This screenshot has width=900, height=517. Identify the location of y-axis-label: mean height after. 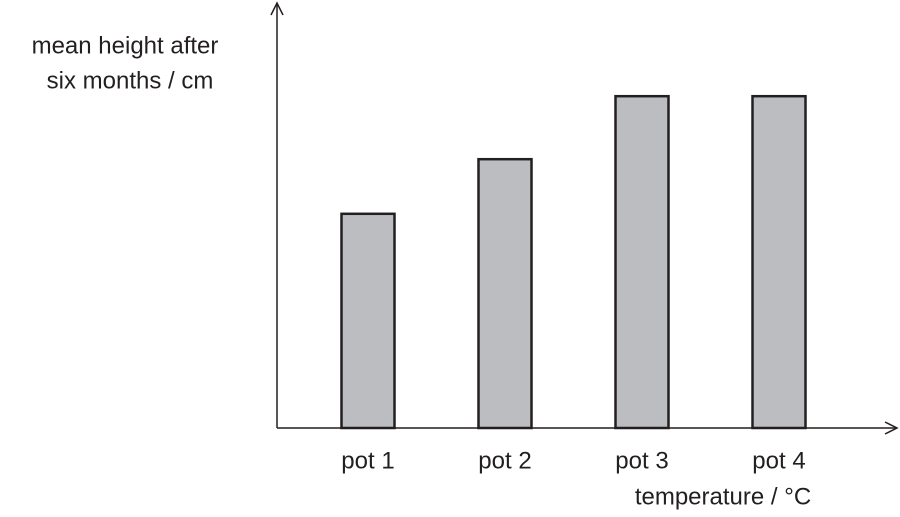
(125, 45).